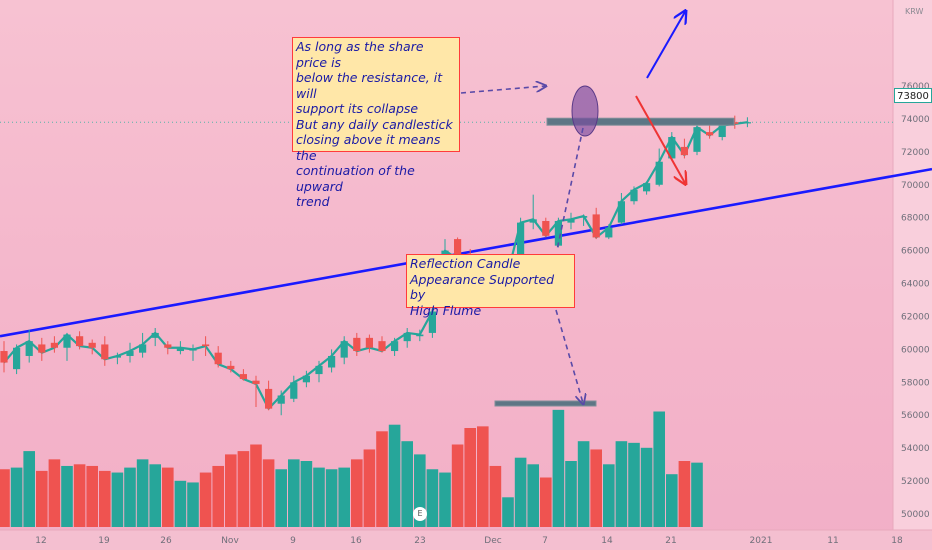 The image size is (932, 550). I want to click on y-tick-label: 52000, so click(915, 482).